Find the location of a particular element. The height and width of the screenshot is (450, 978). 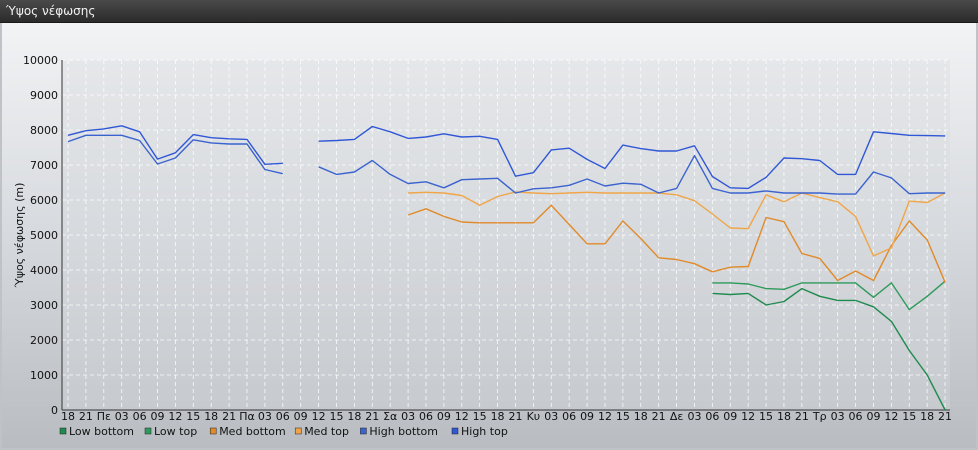

series-line-med-bottom is located at coordinates (676, 243).